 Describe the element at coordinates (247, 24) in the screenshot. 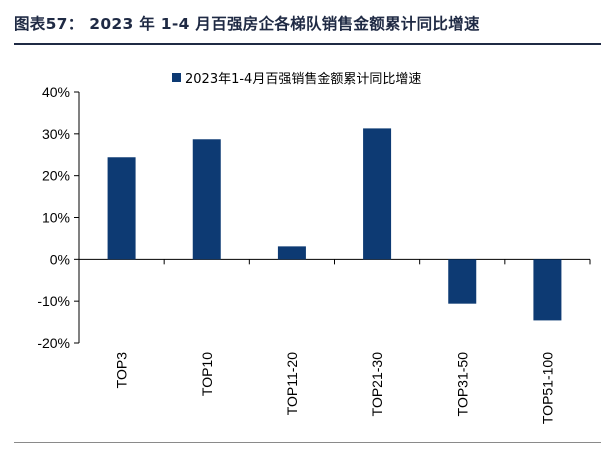

I see `figure-title: 图表57： 2023 年 1-4 月百强房企各梯队销售金额累计同比增速` at that location.